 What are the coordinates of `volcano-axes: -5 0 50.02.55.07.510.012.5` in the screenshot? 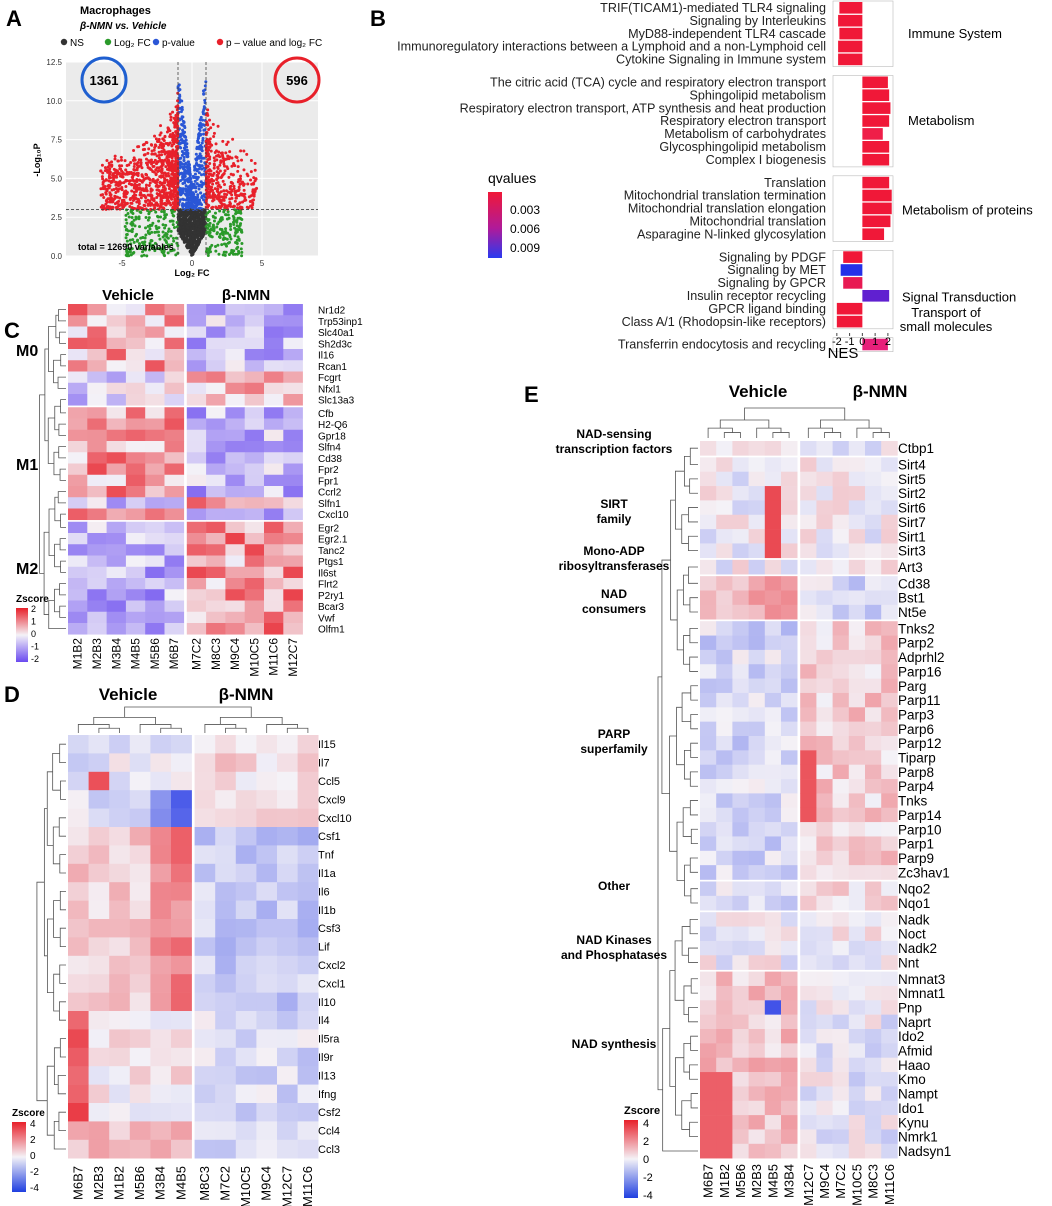 It's located at (182, 163).